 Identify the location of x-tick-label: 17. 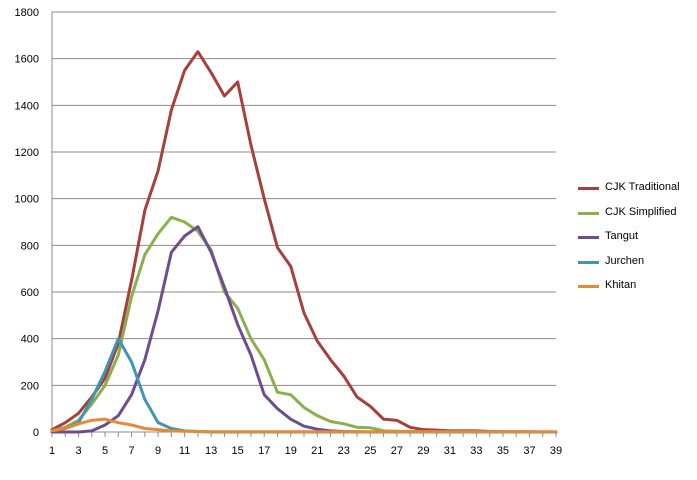
(264, 451).